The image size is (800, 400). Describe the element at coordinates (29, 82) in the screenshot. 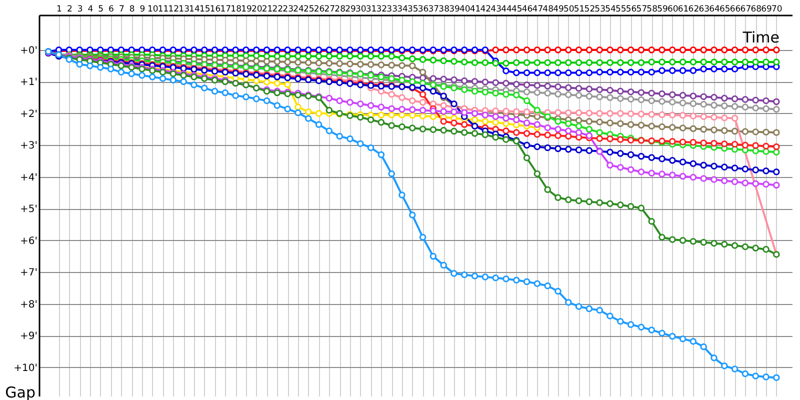

I see `y-tick-label: +1'` at that location.